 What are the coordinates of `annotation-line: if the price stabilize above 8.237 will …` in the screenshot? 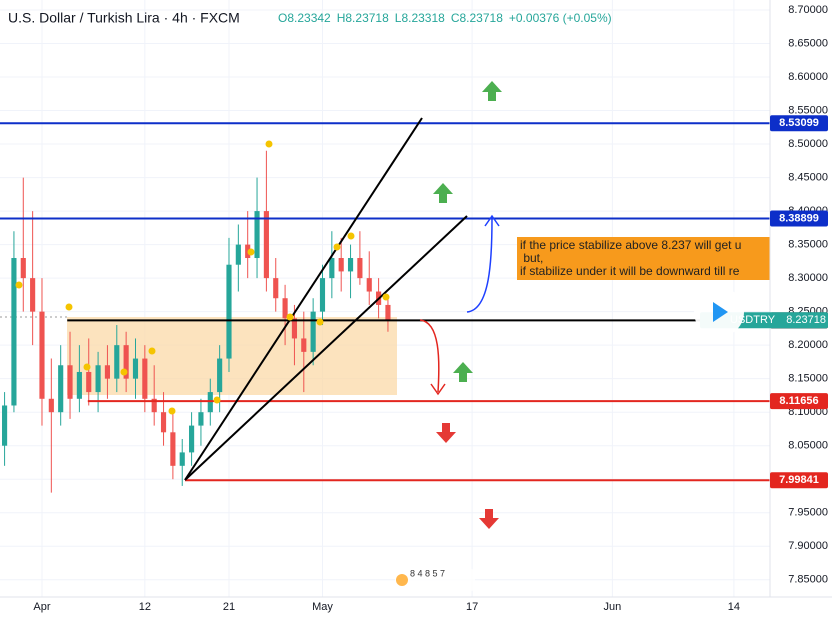 It's located at (630, 245).